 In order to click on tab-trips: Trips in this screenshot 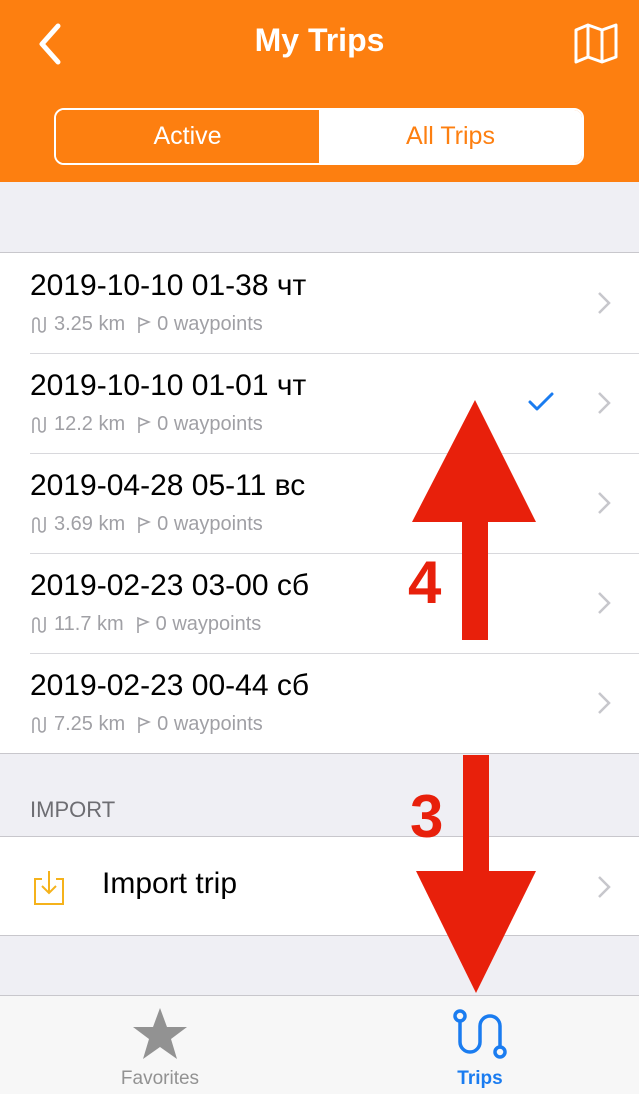, I will do `click(479, 1045)`.